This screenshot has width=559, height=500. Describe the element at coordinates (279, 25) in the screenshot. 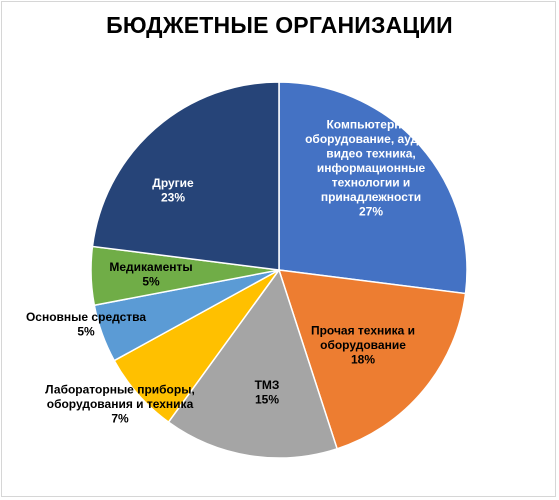

I see `chart-title: БЮДЖЕТНЫЕ ОРГАНИЗАЦИИ` at that location.